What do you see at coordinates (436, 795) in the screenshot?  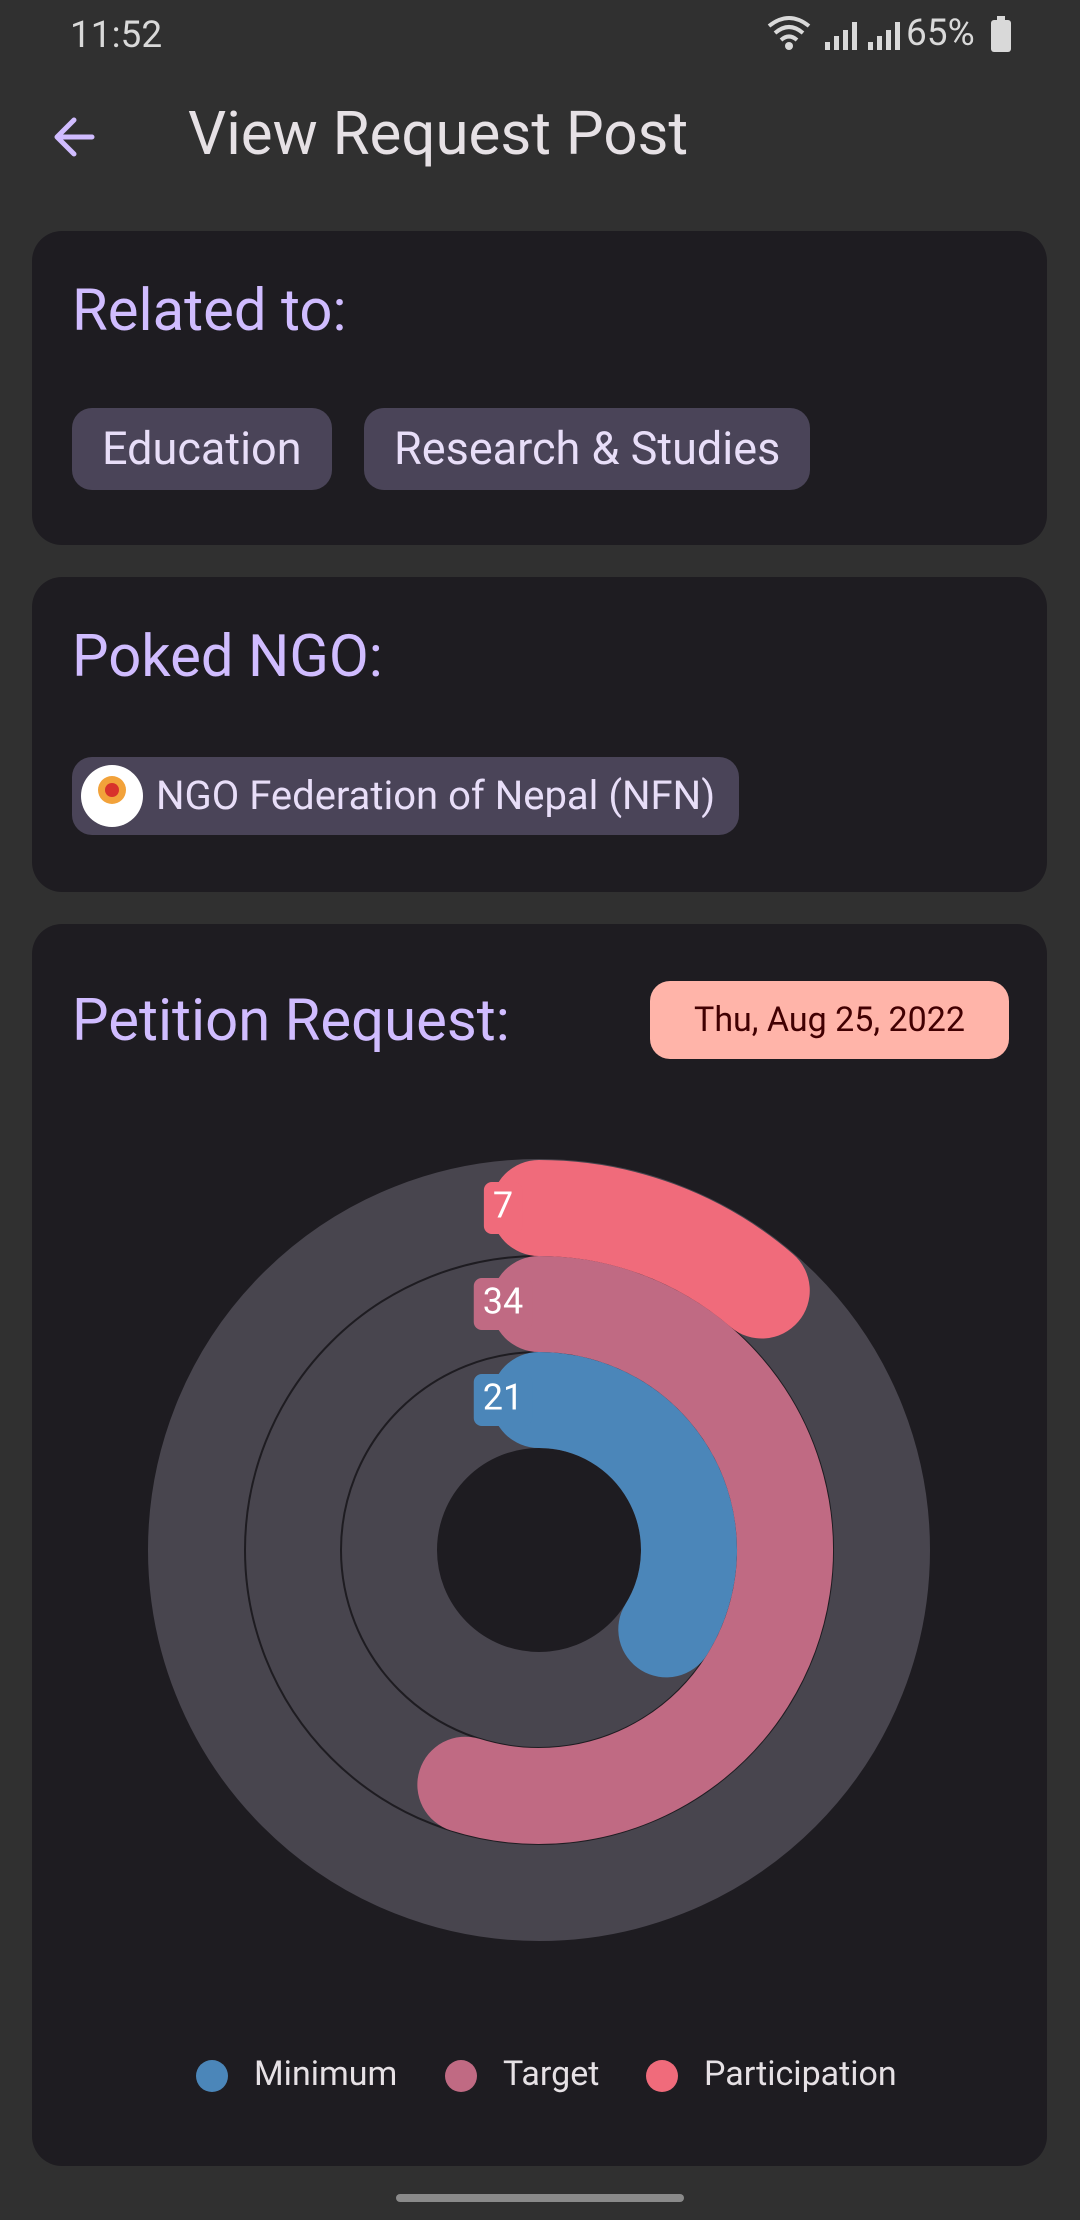 I see `ngo-name: NGO Federation of Nepal (NFN)` at bounding box center [436, 795].